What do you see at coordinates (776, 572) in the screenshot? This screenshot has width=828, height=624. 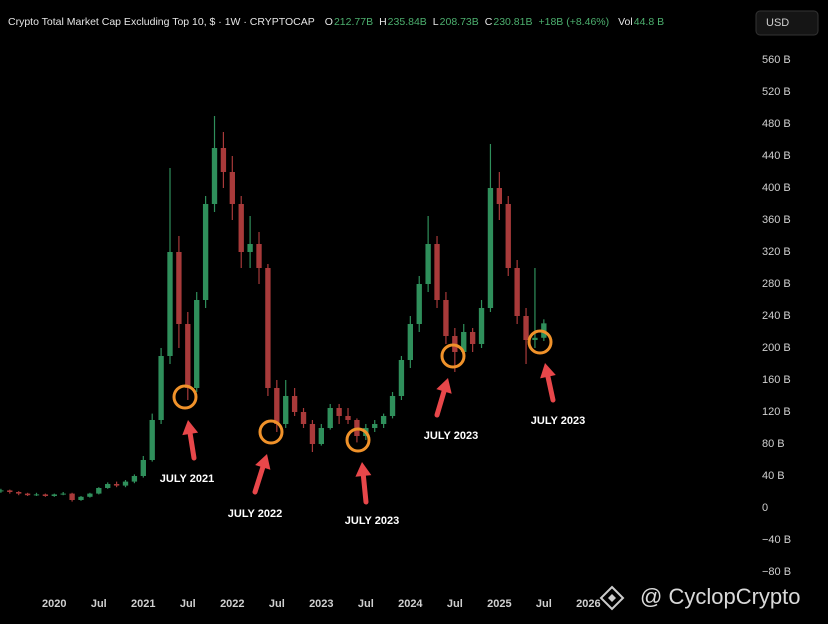 I see `y-tick-label: −80 B` at bounding box center [776, 572].